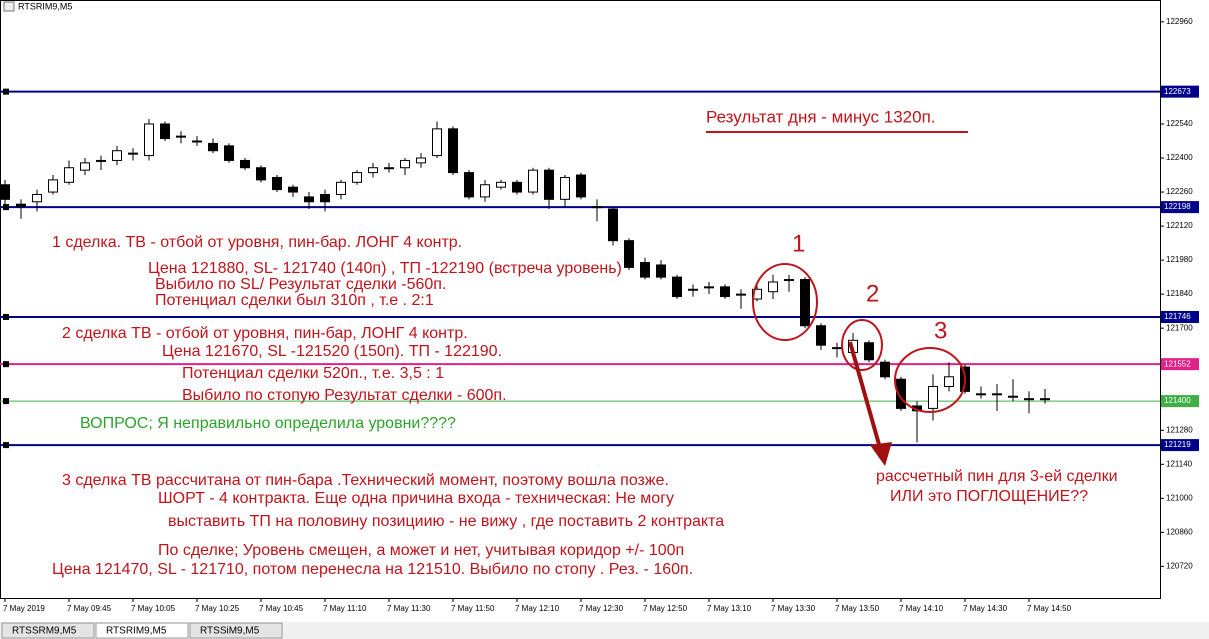 The height and width of the screenshot is (639, 1209). Describe the element at coordinates (821, 116) in the screenshot. I see `annotation: Результат дня - минус 1320п.` at that location.